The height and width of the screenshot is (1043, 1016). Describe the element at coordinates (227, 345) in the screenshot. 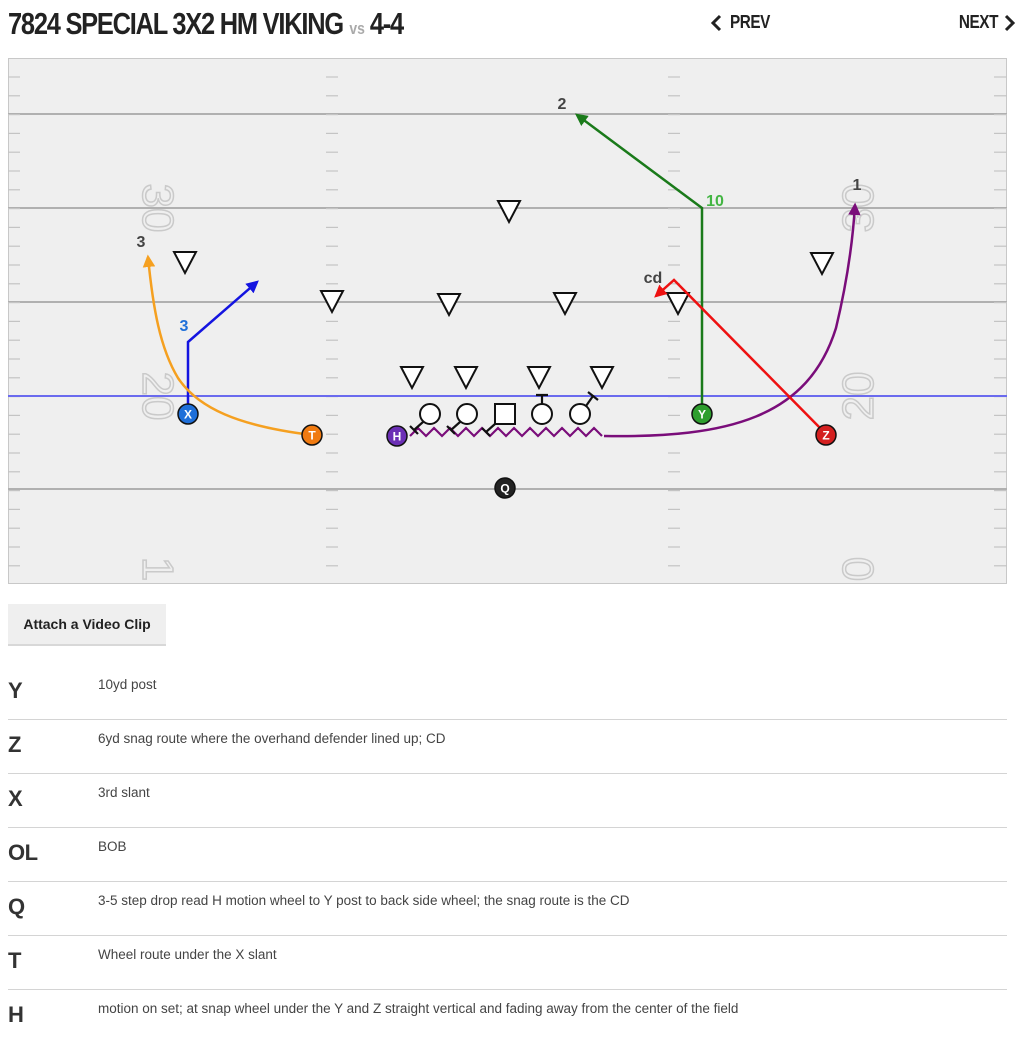

I see `route-t-wheel` at that location.